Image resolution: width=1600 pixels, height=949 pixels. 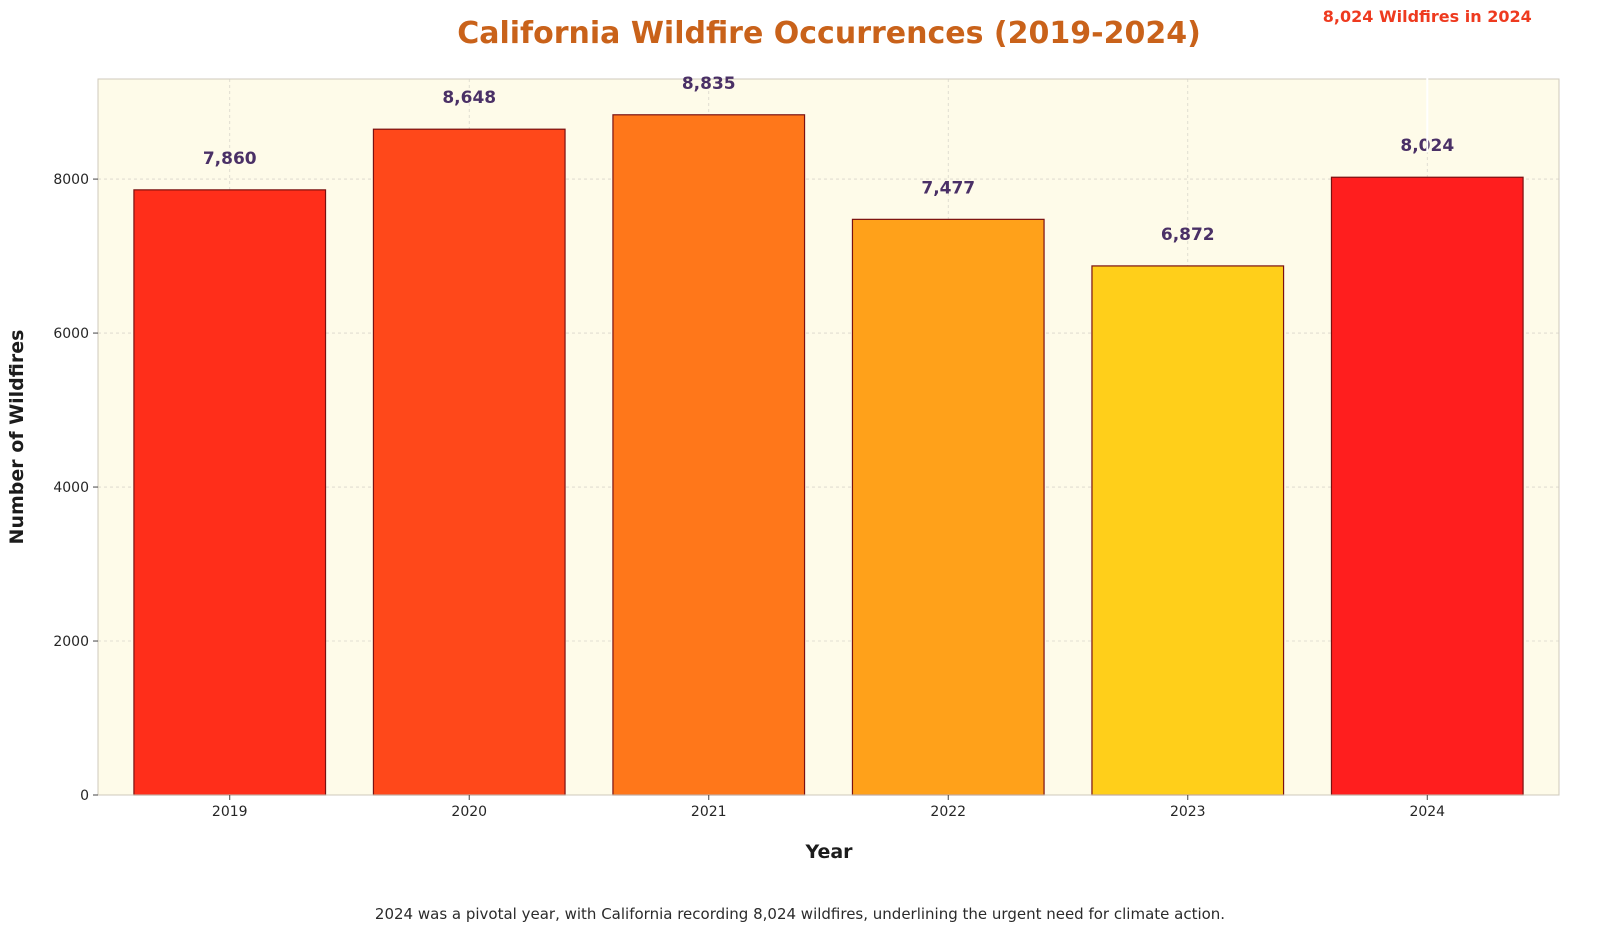 What do you see at coordinates (469, 462) in the screenshot?
I see `bar-2020` at bounding box center [469, 462].